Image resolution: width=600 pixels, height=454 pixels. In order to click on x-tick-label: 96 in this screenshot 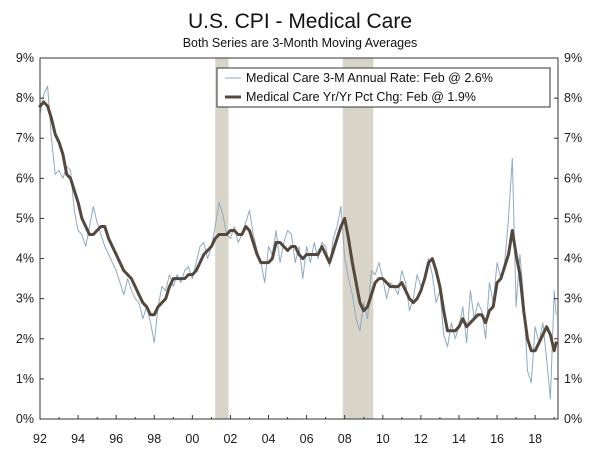, I will do `click(116, 439)`.